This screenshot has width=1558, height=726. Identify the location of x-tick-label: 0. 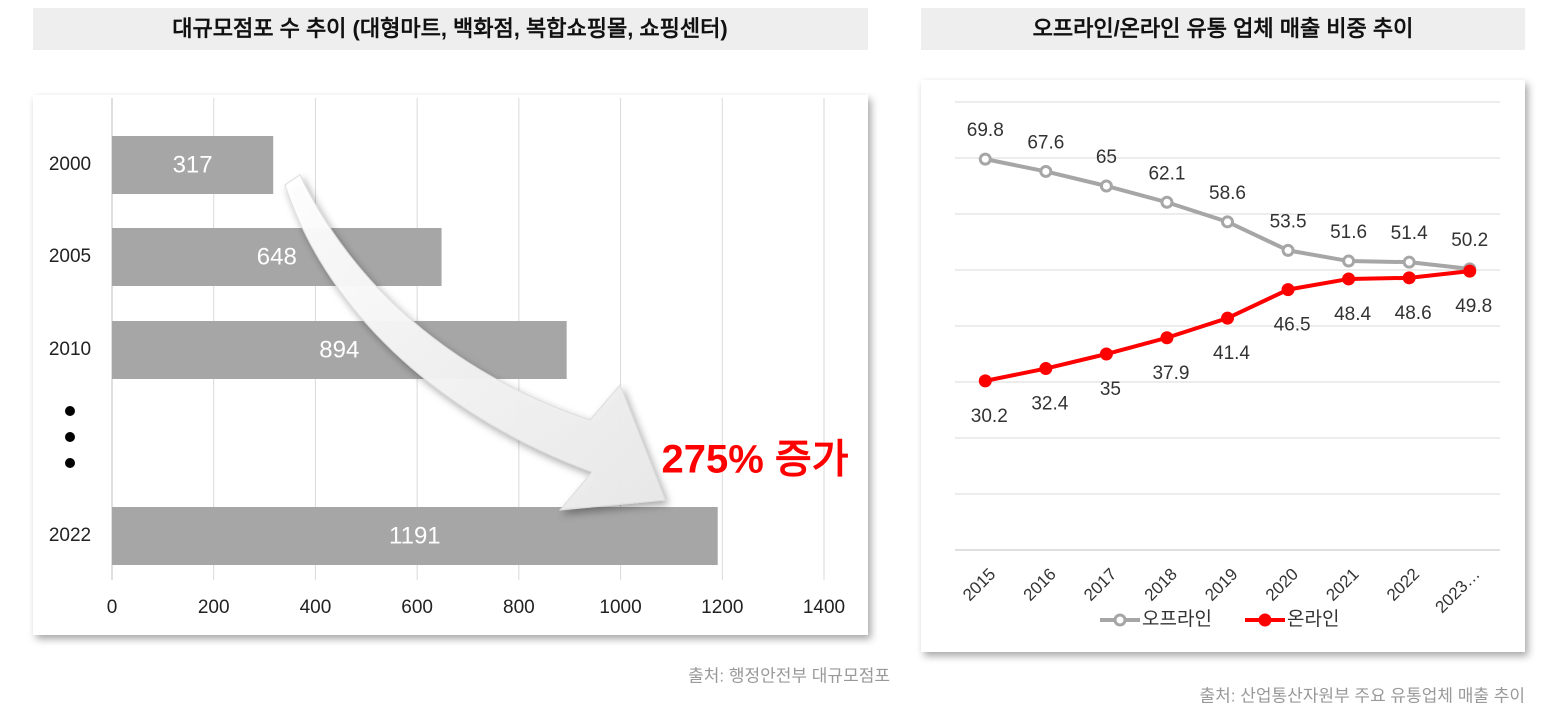
(112, 607).